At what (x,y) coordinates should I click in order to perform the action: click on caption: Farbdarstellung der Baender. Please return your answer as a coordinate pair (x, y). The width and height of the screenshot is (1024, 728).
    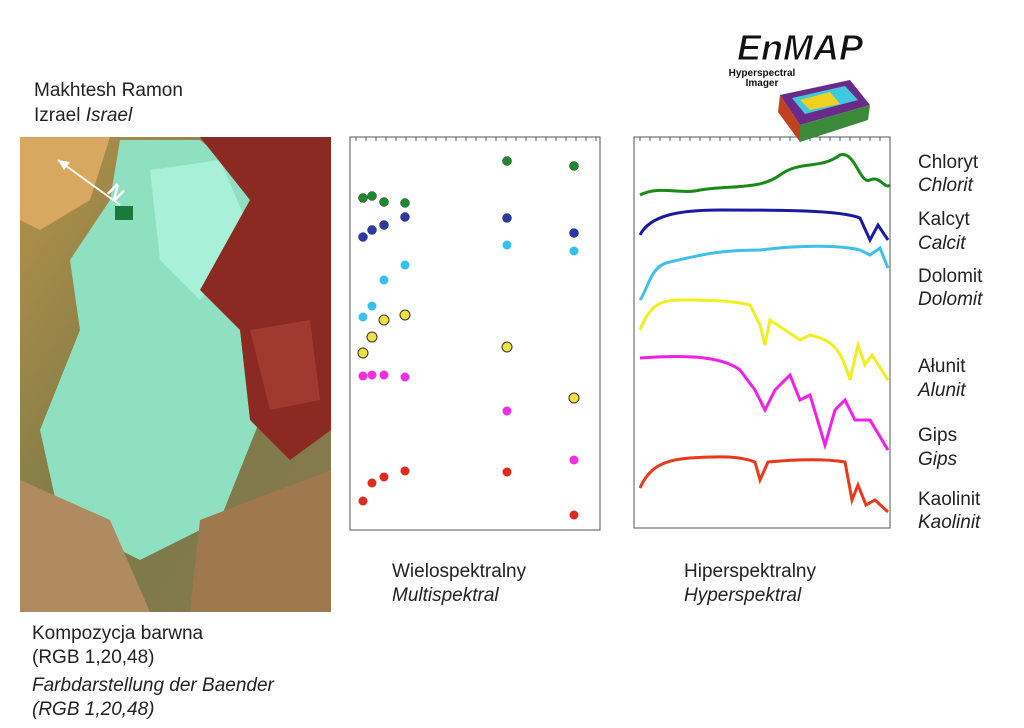
    Looking at the image, I should click on (153, 685).